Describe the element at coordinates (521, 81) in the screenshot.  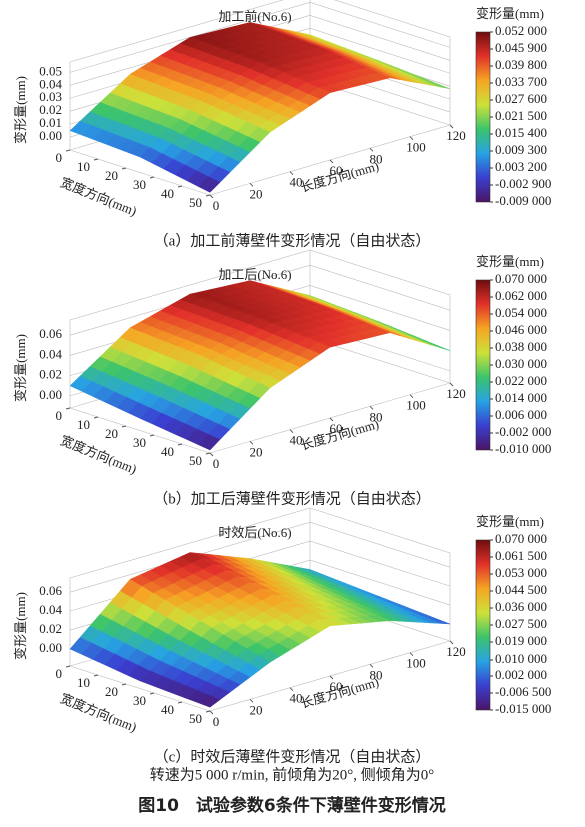
I see `colorbar-tick-label: 0.033 700` at that location.